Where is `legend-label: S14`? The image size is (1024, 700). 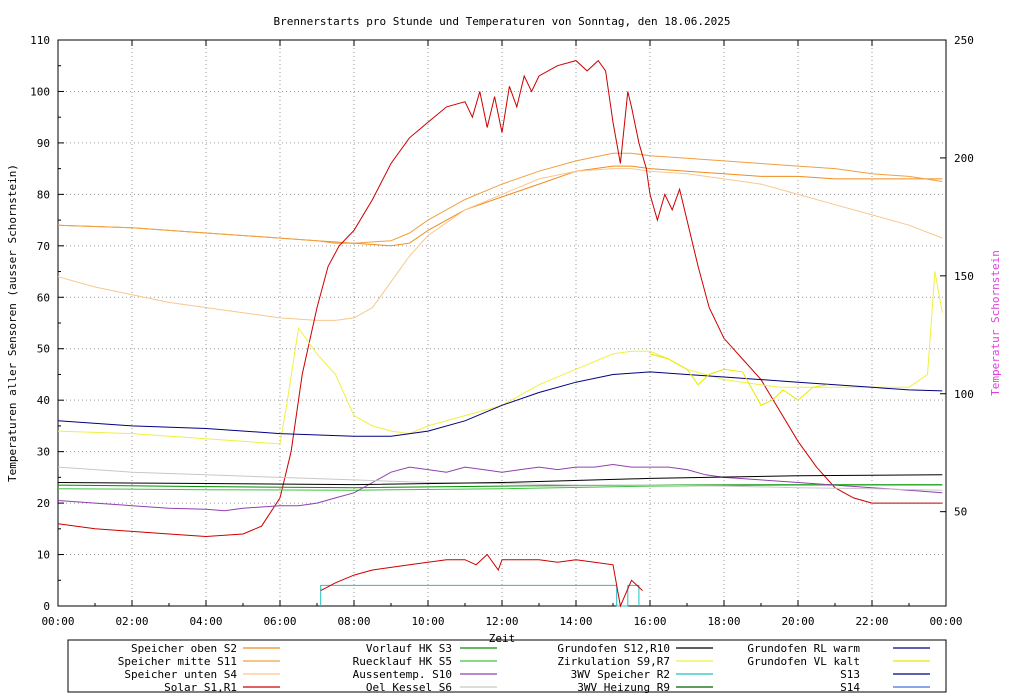
legend-label: S14 is located at coordinates (850, 687).